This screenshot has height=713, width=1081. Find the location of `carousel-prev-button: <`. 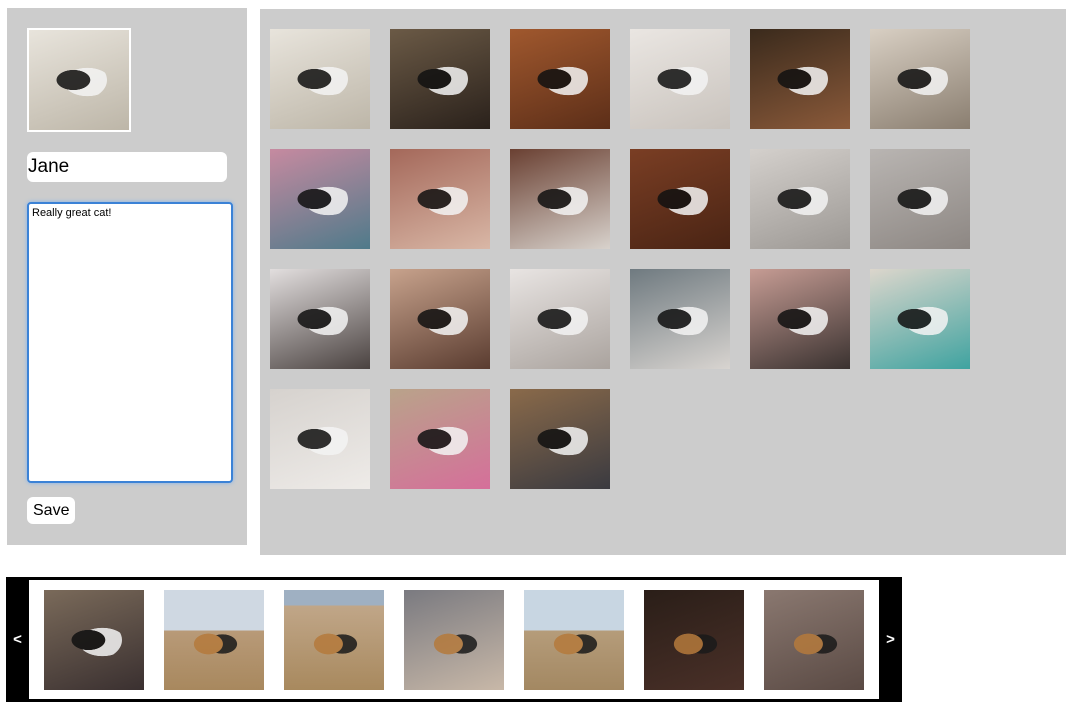

carousel-prev-button: < is located at coordinates (17, 639).